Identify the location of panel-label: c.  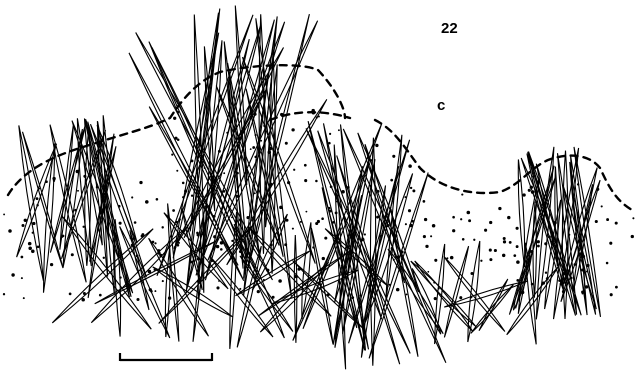
(441, 105).